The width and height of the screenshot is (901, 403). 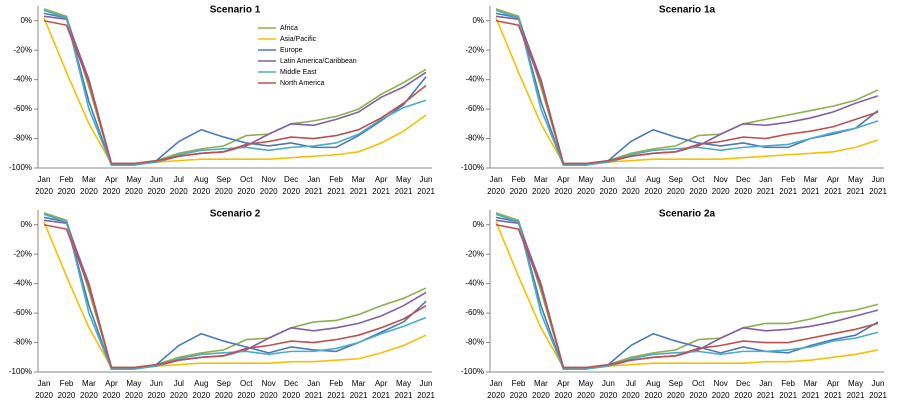 I want to click on legend-label: Asia/Pacific, so click(x=298, y=39).